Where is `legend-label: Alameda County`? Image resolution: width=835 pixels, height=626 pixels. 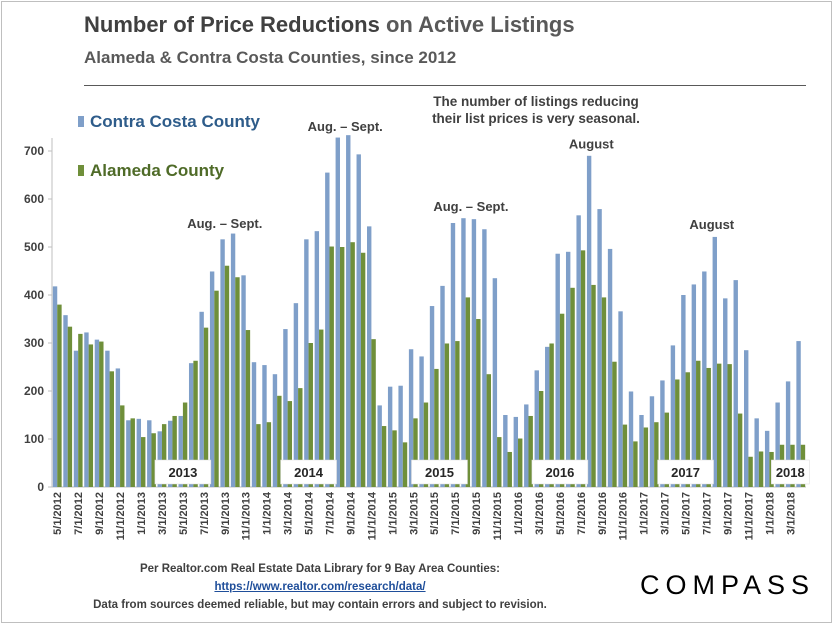
legend-label: Alameda County is located at coordinates (157, 170).